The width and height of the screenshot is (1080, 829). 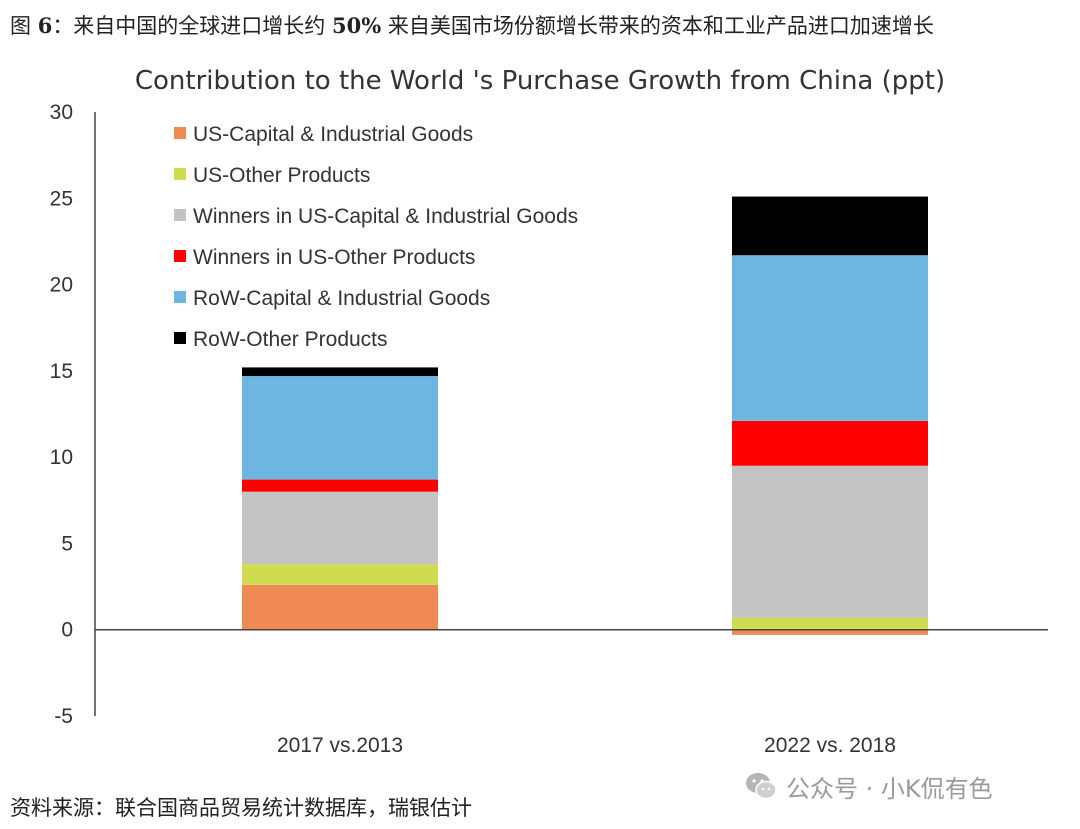 I want to click on source-note: 资料来源：联合国商品贸易统计数据库，瑞银估计, so click(x=241, y=808).